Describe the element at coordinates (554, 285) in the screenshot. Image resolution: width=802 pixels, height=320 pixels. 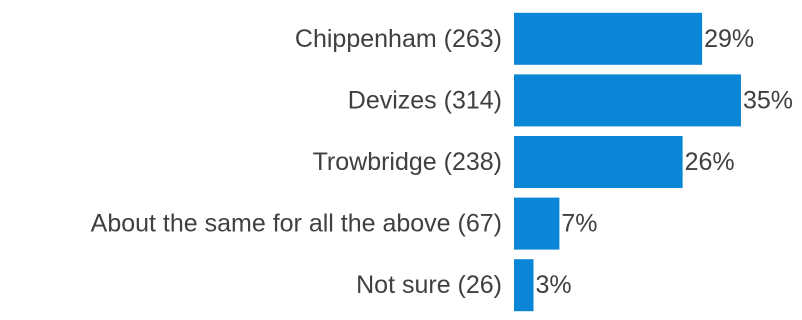
I see `value-label-not-sure: 3%` at that location.